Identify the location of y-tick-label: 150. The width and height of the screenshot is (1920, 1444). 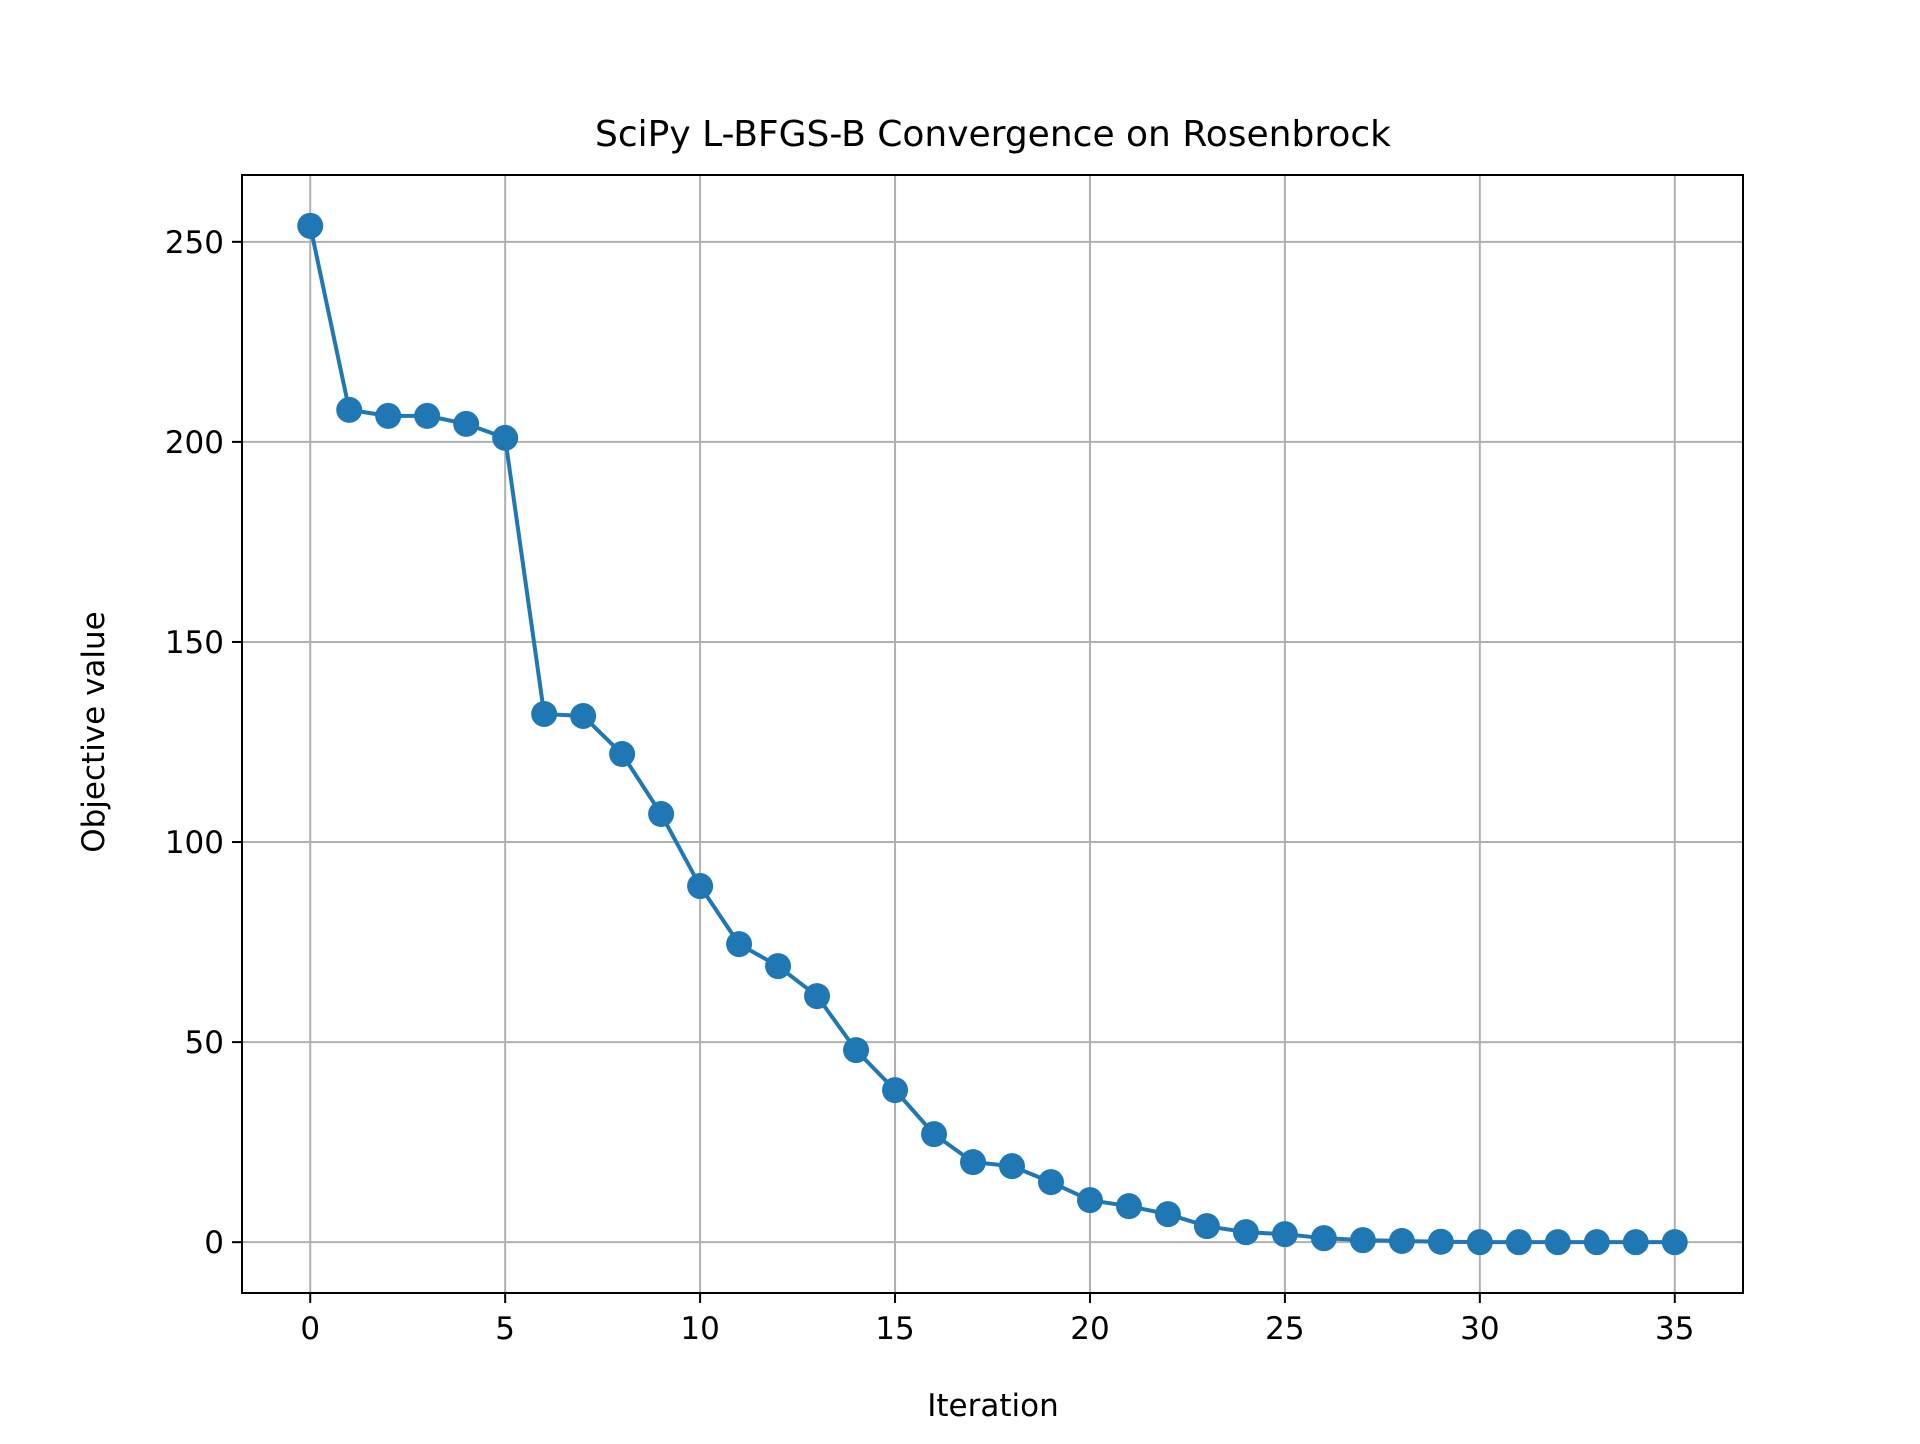
(194, 643).